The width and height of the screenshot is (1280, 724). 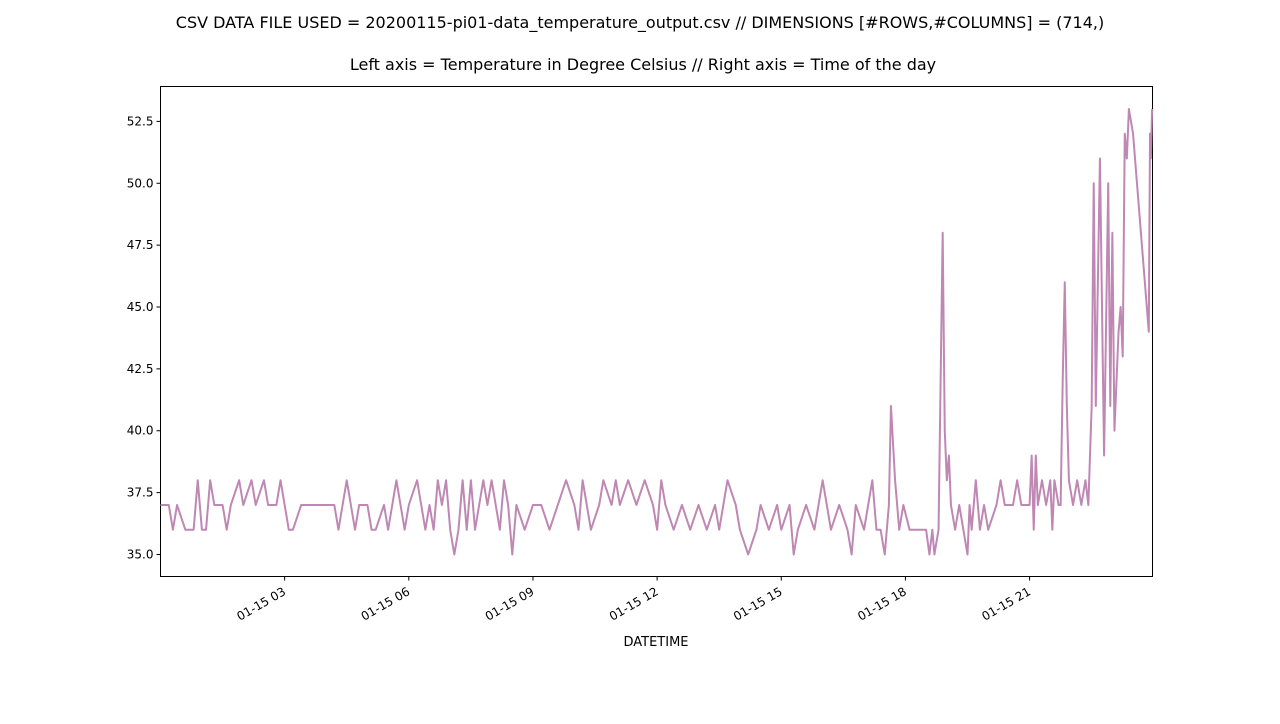 I want to click on y-tick-label: 42.5, so click(x=140, y=369).